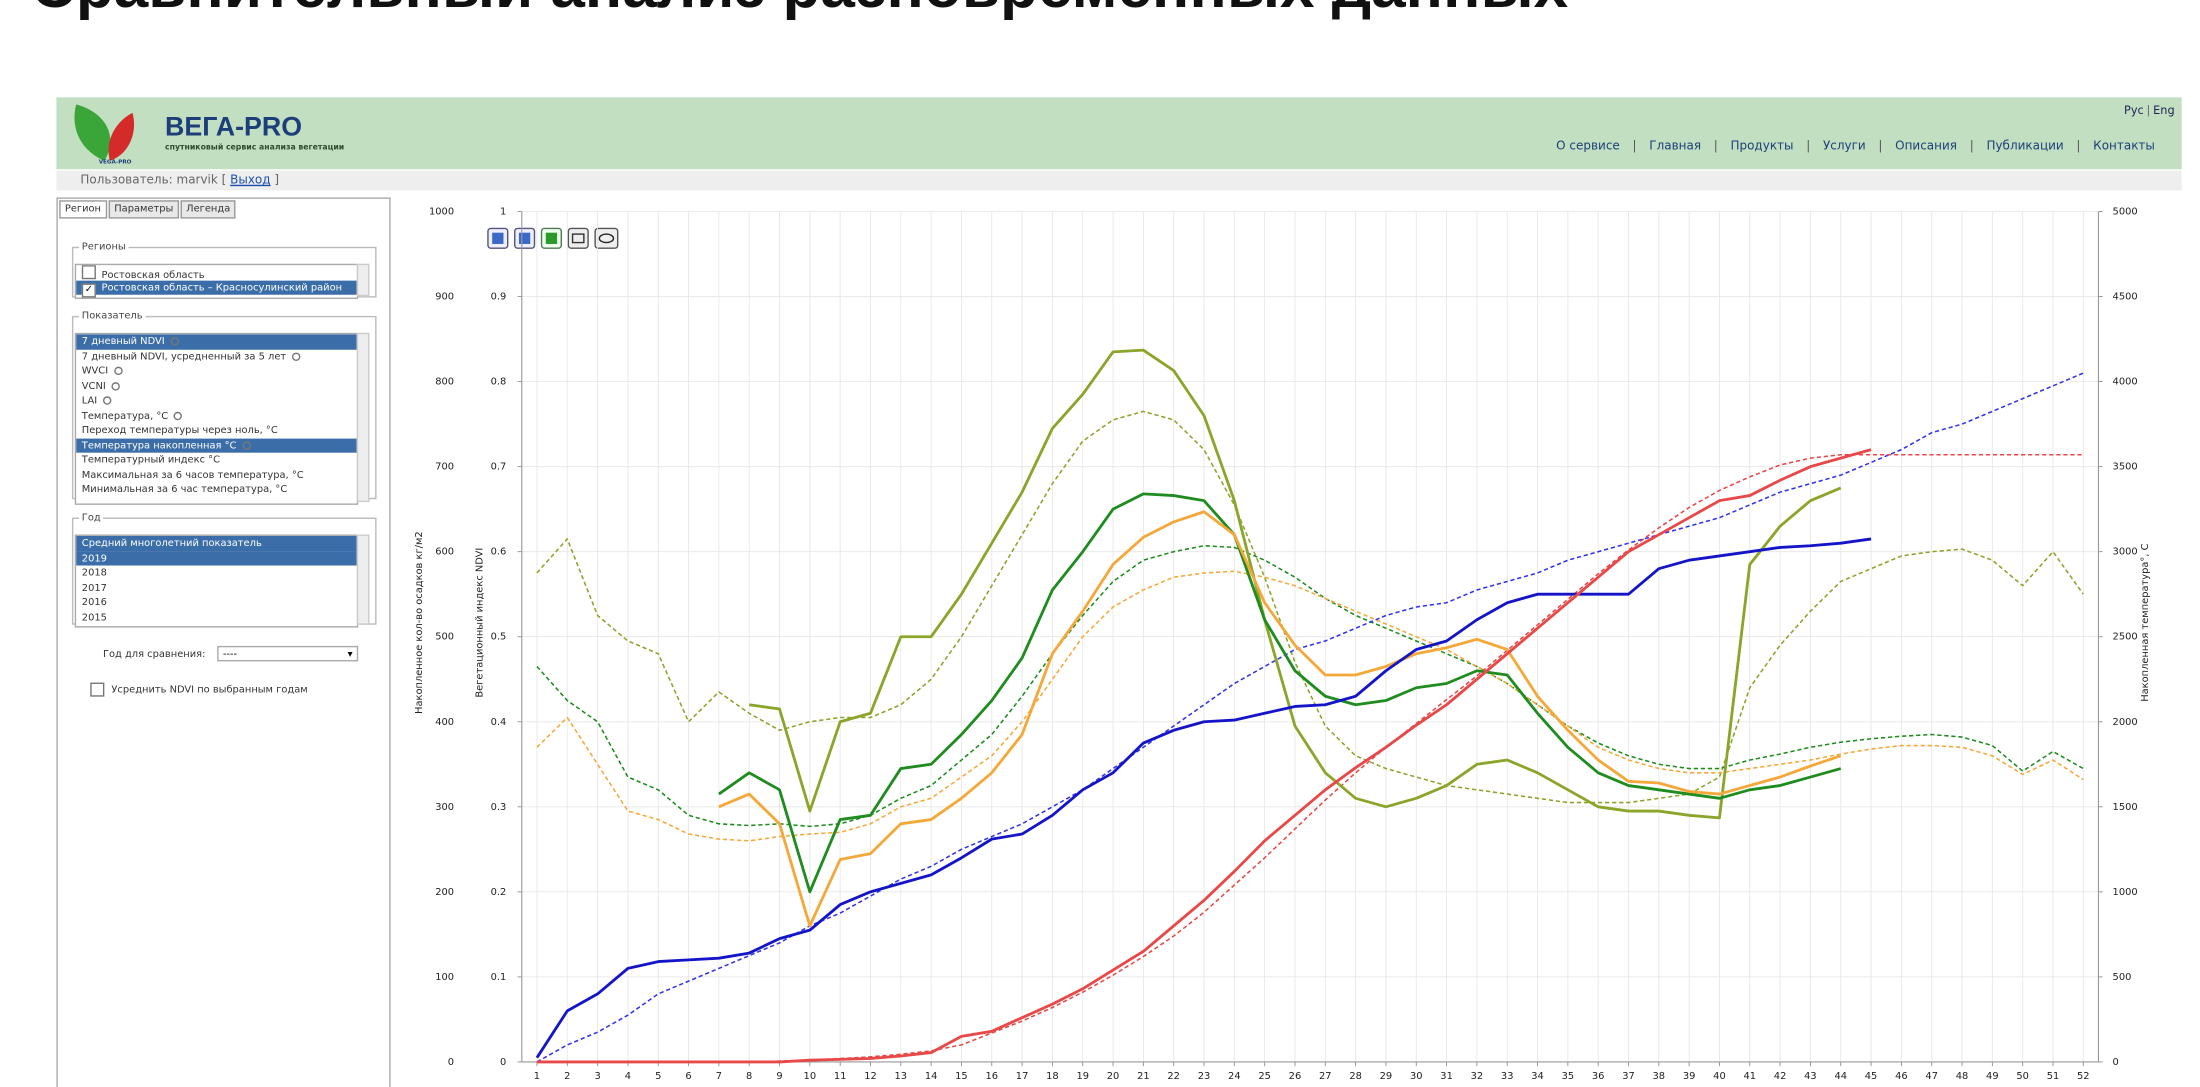 The width and height of the screenshot is (2200, 1087). I want to click on list-item: LAI, so click(216, 400).